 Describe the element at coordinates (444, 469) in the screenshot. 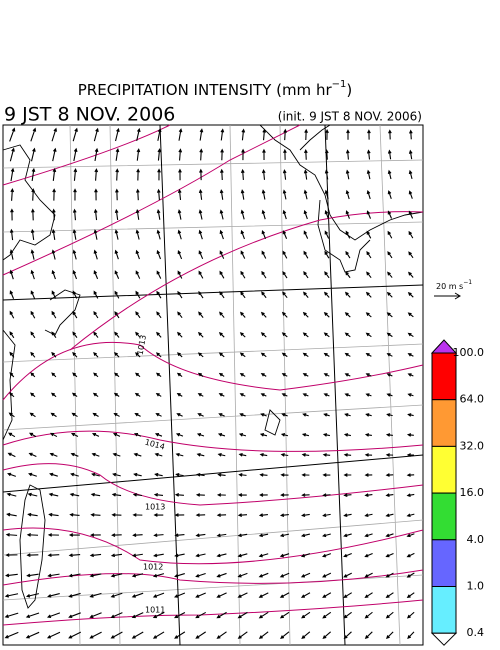

I see `colorbar-segment` at that location.